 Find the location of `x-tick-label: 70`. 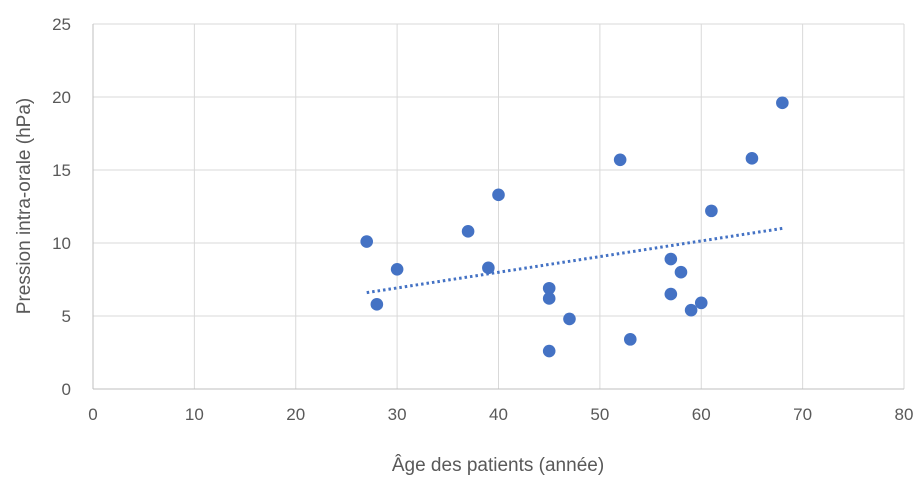

x-tick-label: 70 is located at coordinates (802, 414).